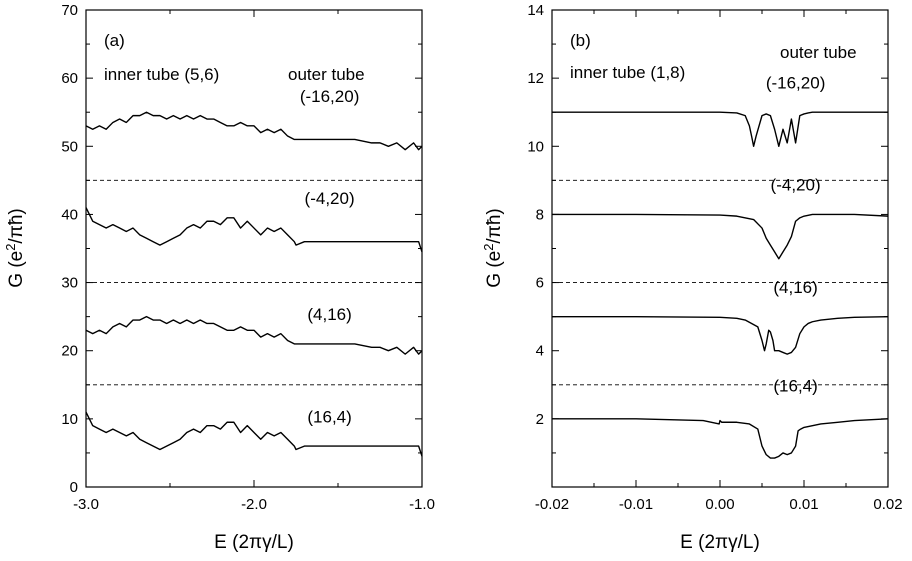 The image size is (912, 561). I want to click on x-tick-label: 0.02, so click(887, 504).